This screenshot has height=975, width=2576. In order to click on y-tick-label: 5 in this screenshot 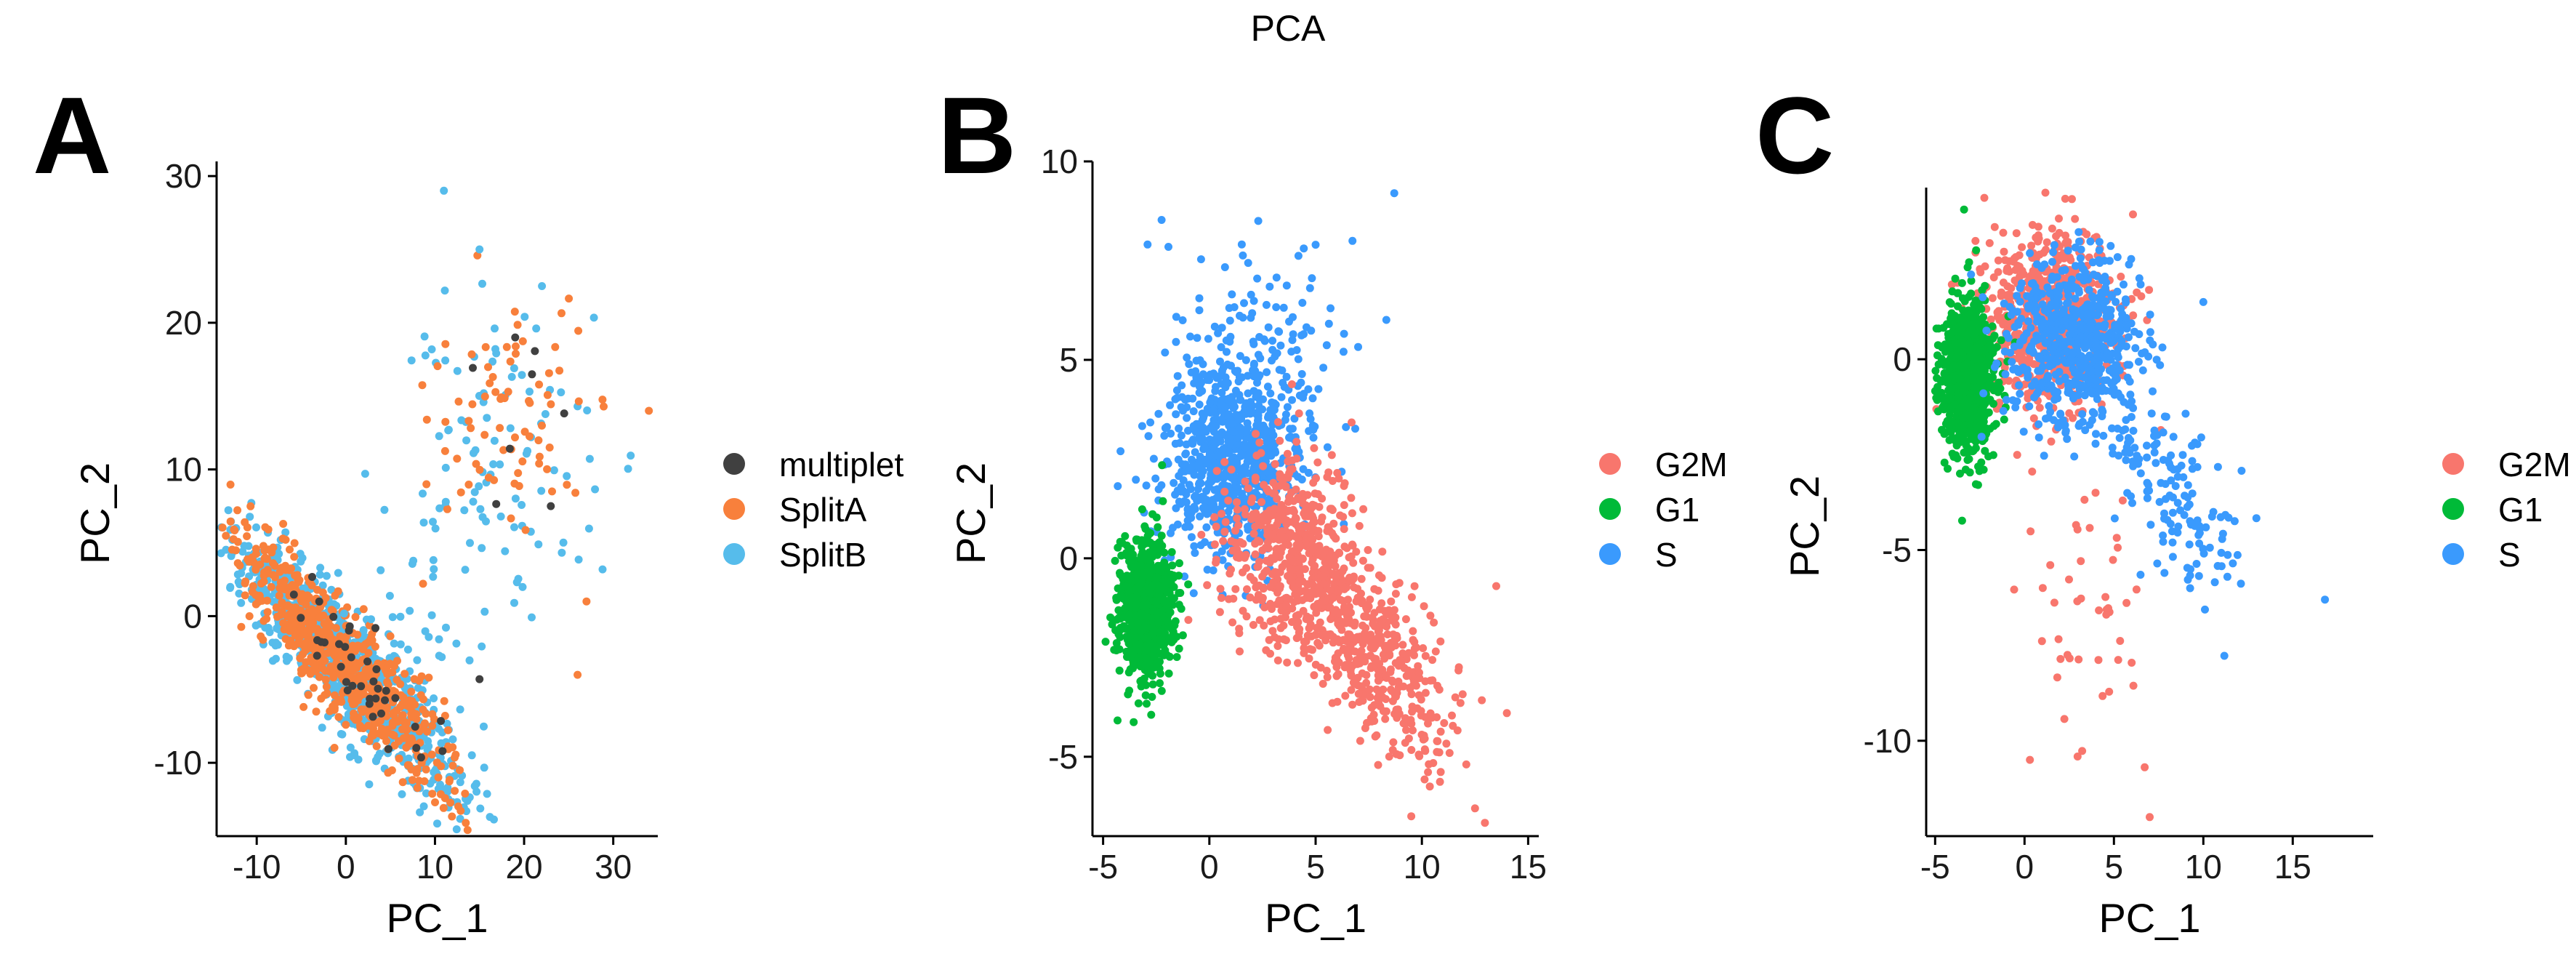, I will do `click(1068, 360)`.